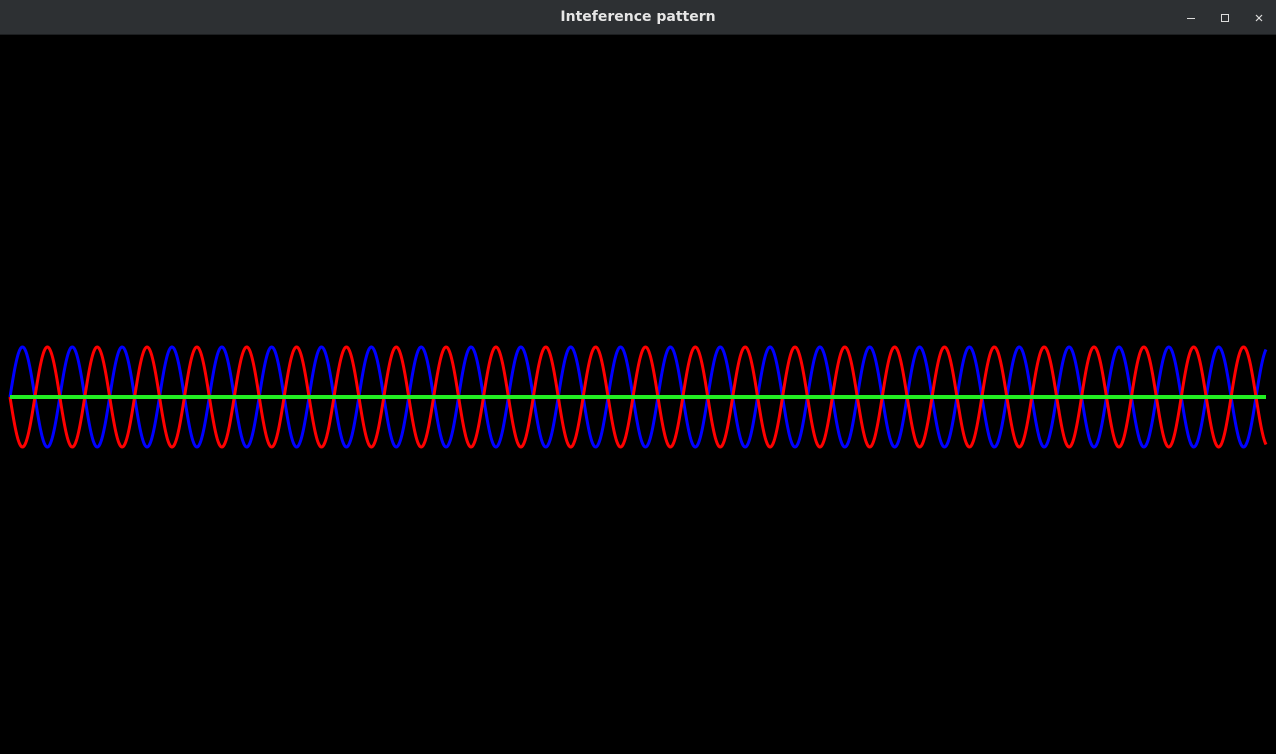  I want to click on interference-plot, so click(638, 397).